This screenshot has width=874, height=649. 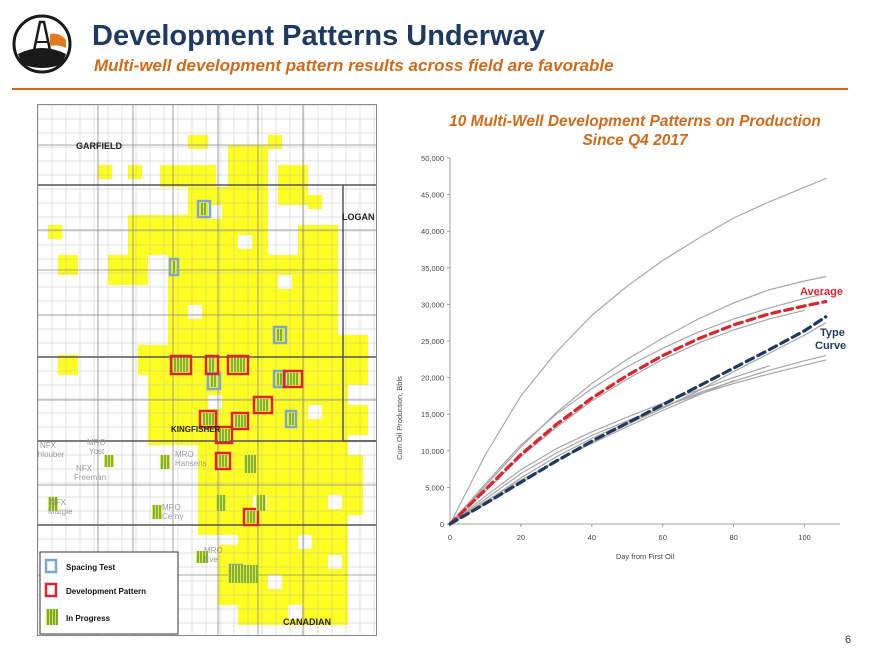 I want to click on x-tick-label: 80, so click(x=733, y=537).